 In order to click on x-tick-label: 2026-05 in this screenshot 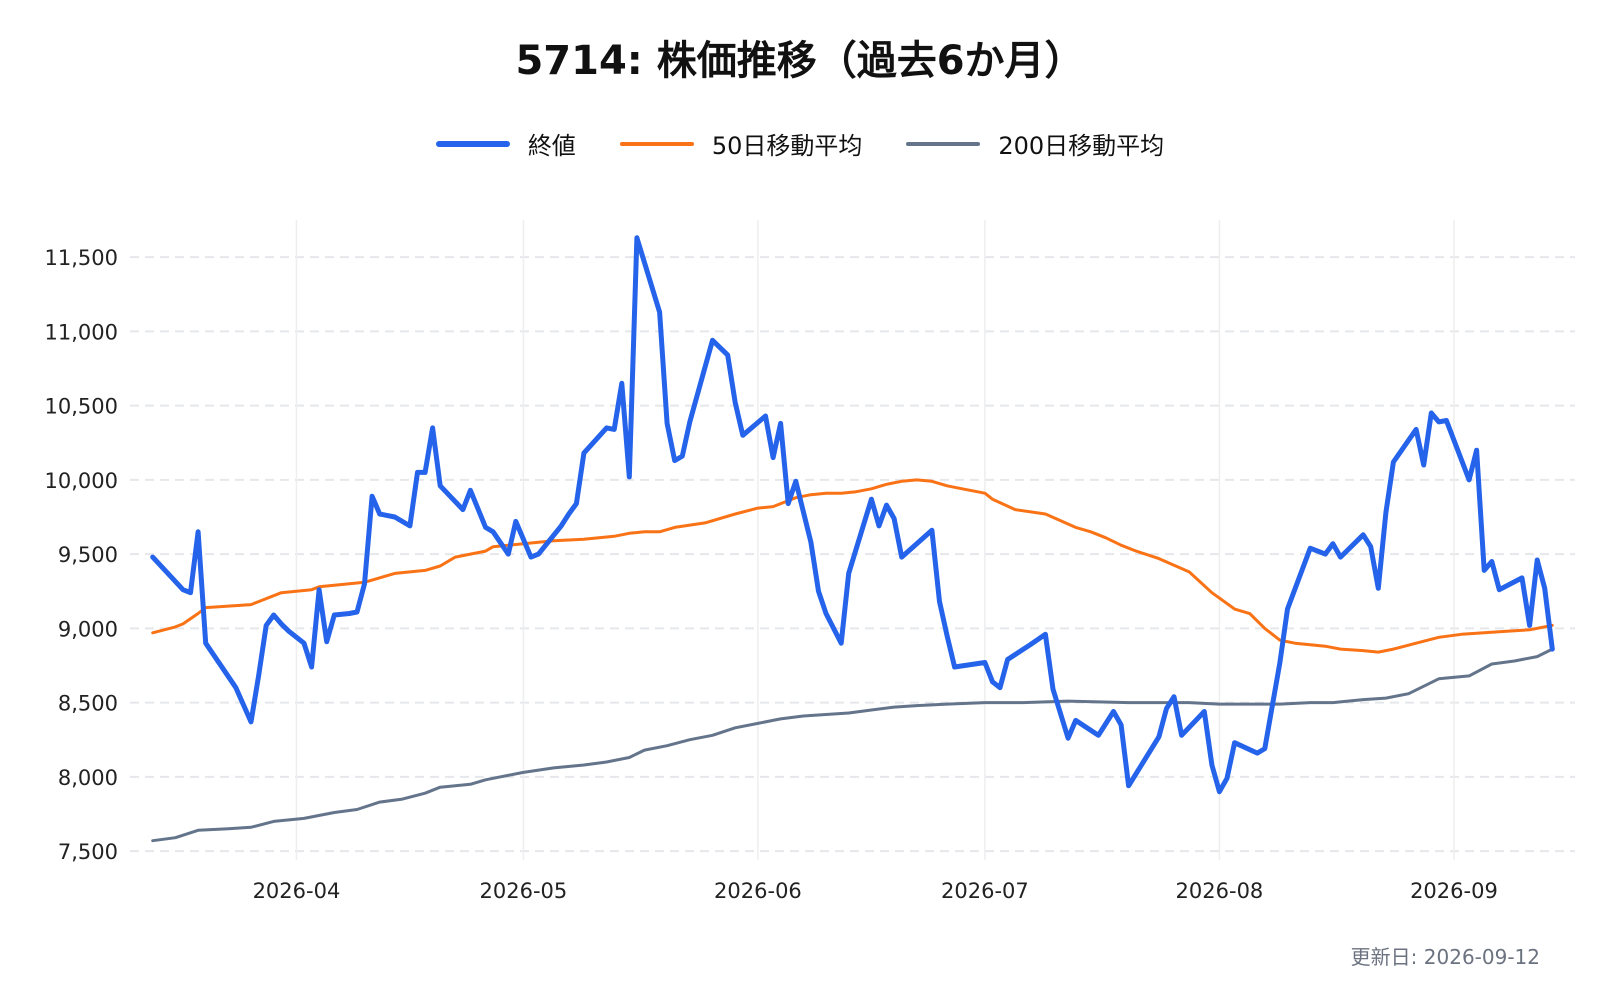, I will do `click(524, 891)`.